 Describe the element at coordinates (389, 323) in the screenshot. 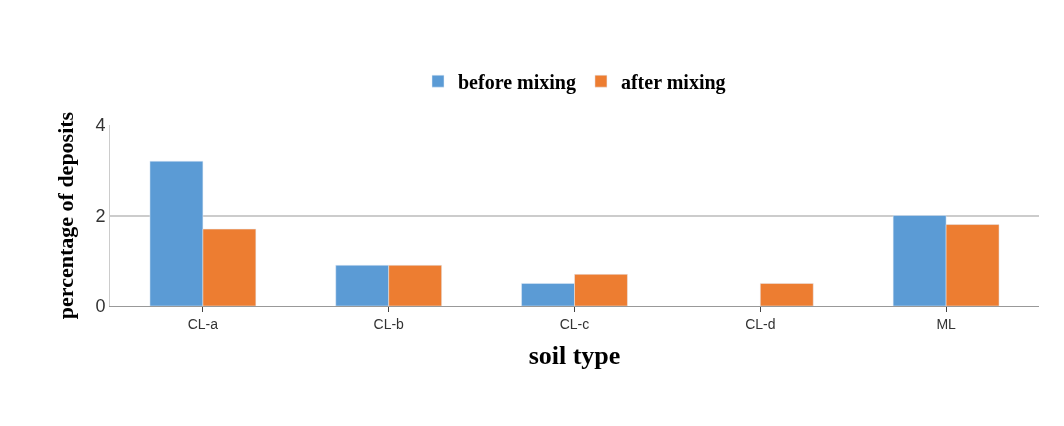

I see `x-tick-label: CL-b` at that location.